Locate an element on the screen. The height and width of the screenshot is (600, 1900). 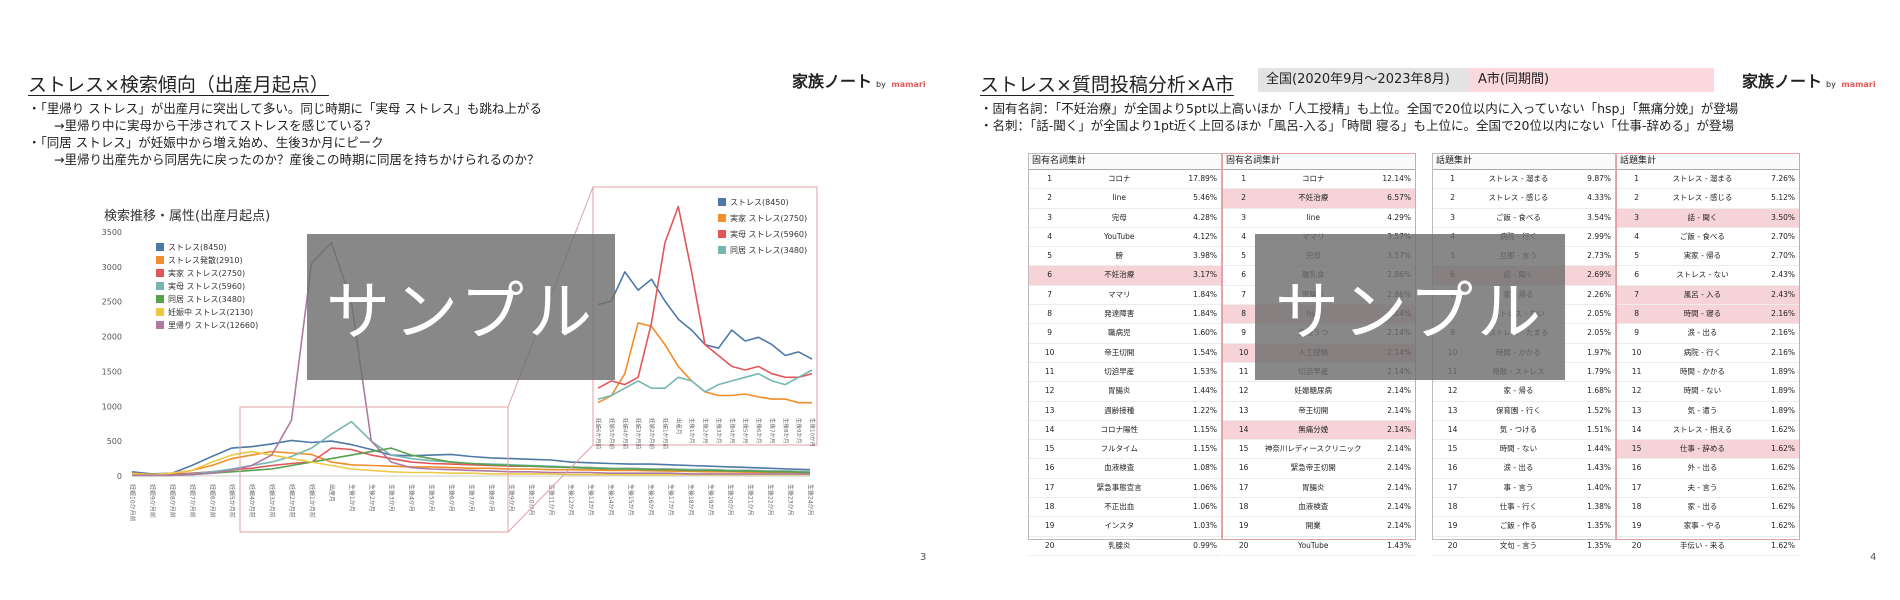
x-tick-label: 妊娠1か月前 is located at coordinates (312, 501).